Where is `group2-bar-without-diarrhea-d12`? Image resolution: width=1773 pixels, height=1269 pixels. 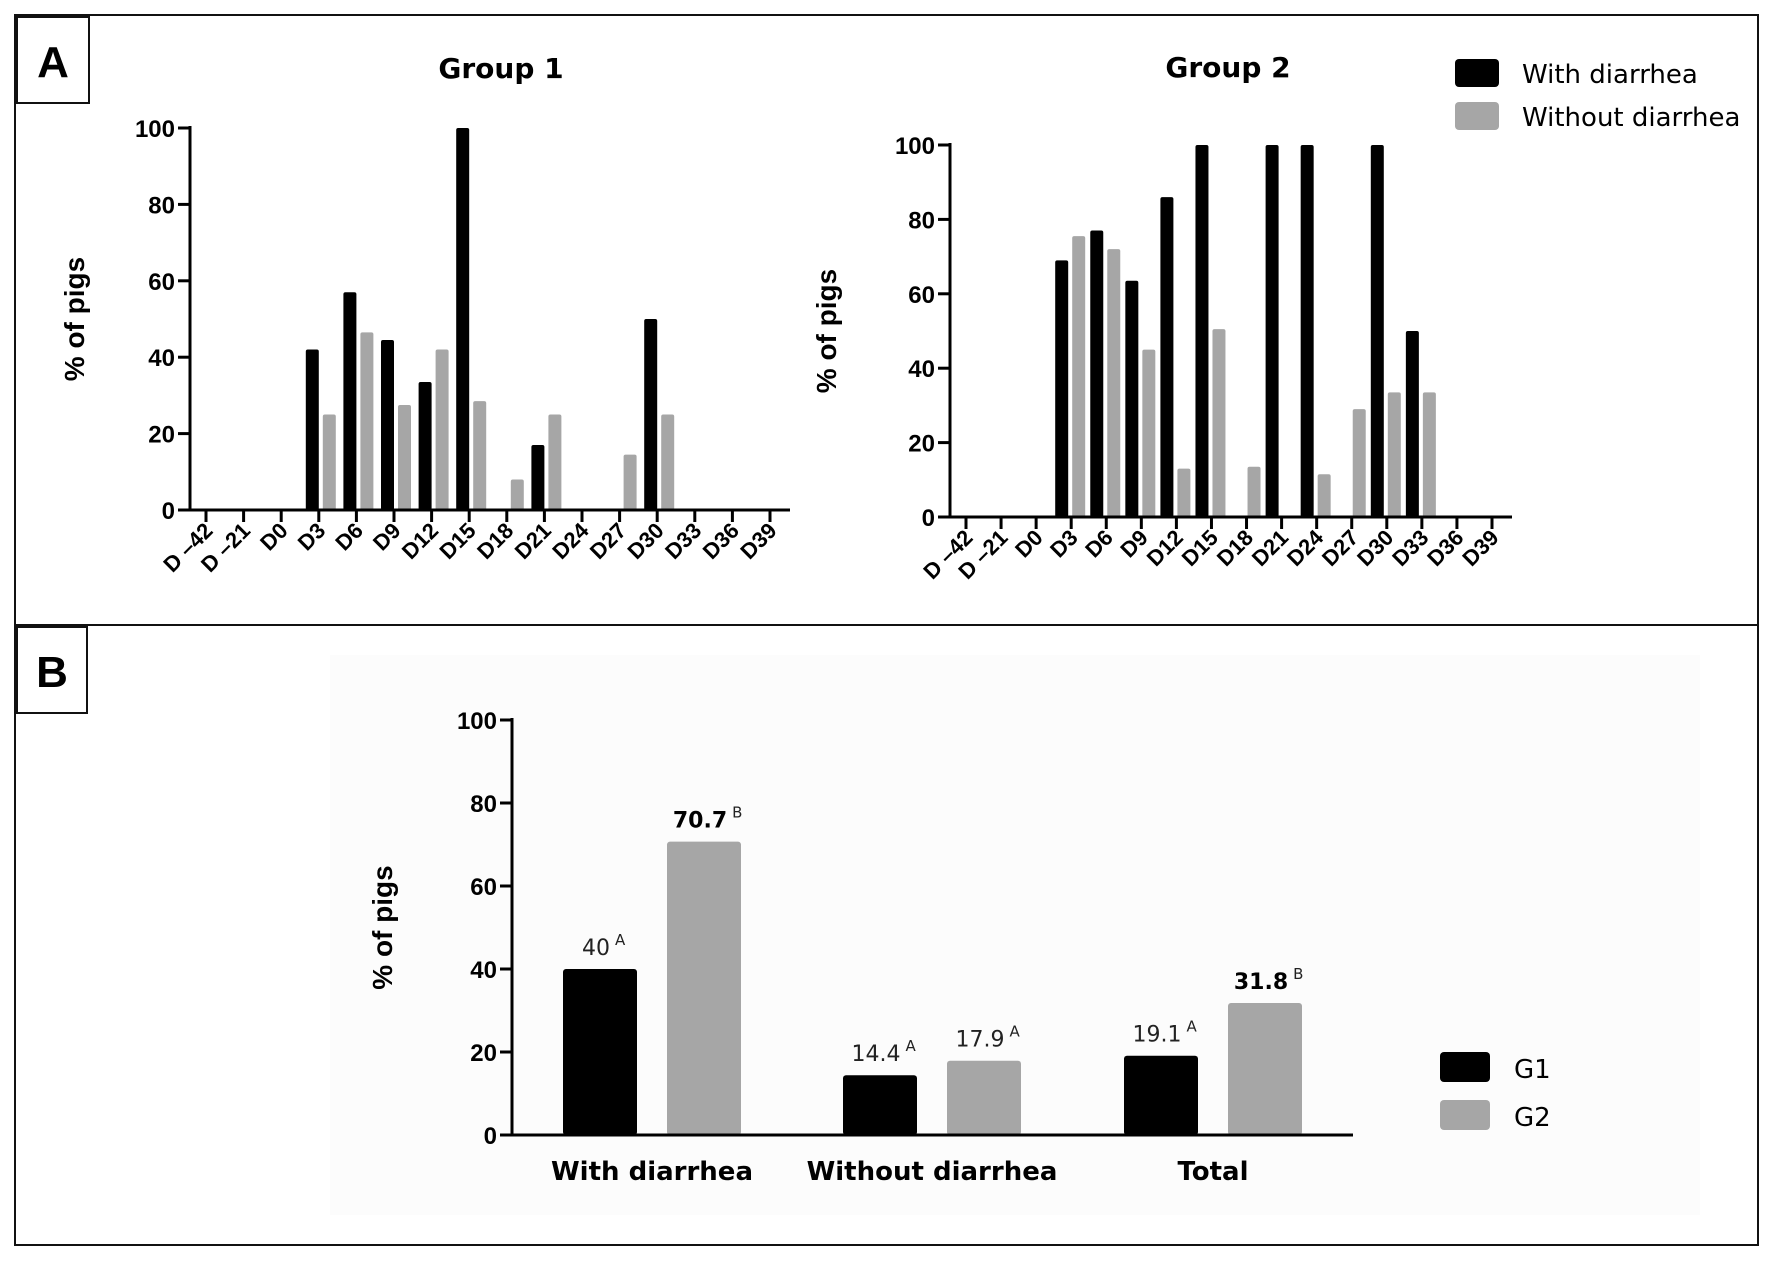
group2-bar-without-diarrhea-d12 is located at coordinates (1184, 492).